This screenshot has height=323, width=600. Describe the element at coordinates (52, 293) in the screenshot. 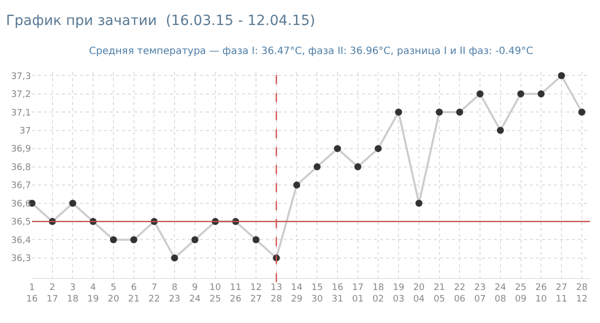

I see `x-tick-label: 2 17` at that location.